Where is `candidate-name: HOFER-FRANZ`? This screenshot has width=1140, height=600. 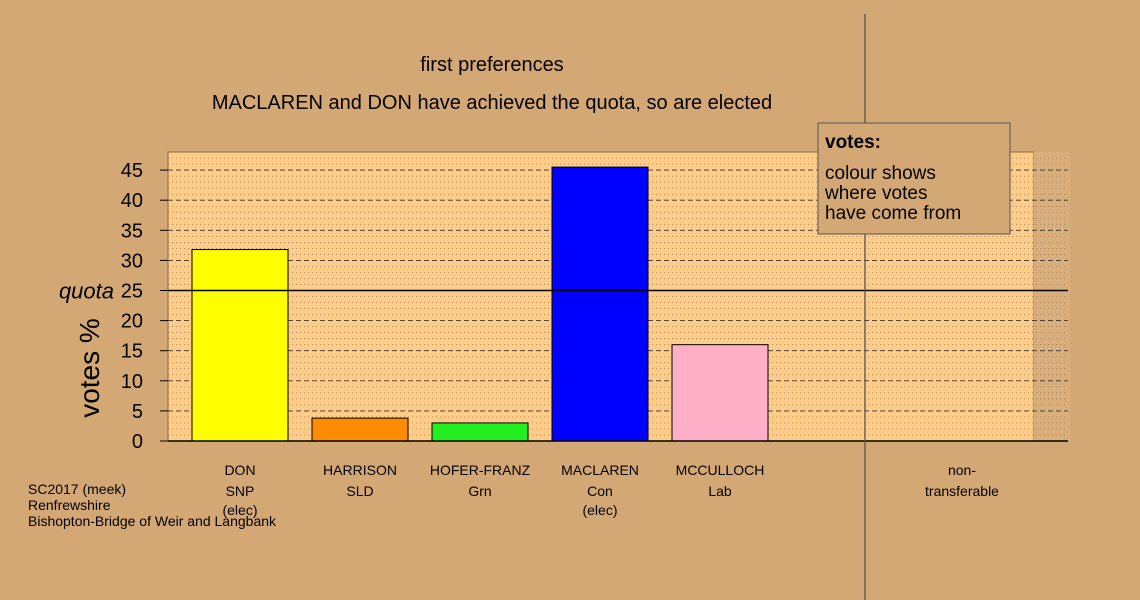 candidate-name: HOFER-FRANZ is located at coordinates (480, 470).